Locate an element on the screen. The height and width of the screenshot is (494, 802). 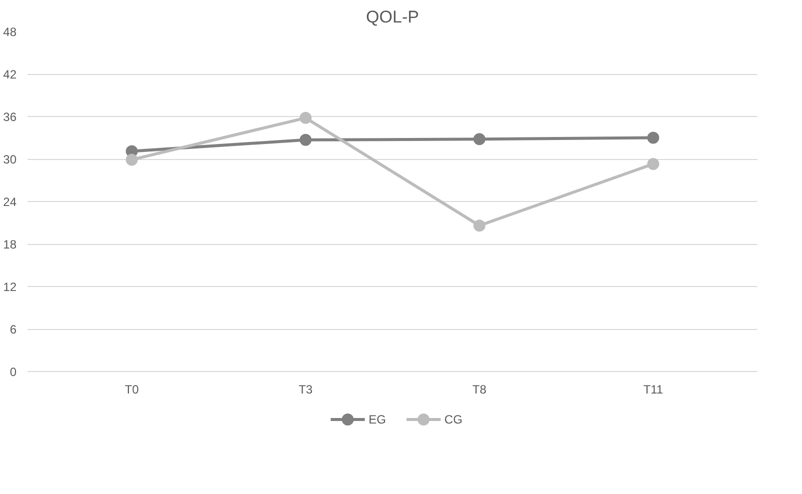
y-tick-label: 18 is located at coordinates (10, 245).